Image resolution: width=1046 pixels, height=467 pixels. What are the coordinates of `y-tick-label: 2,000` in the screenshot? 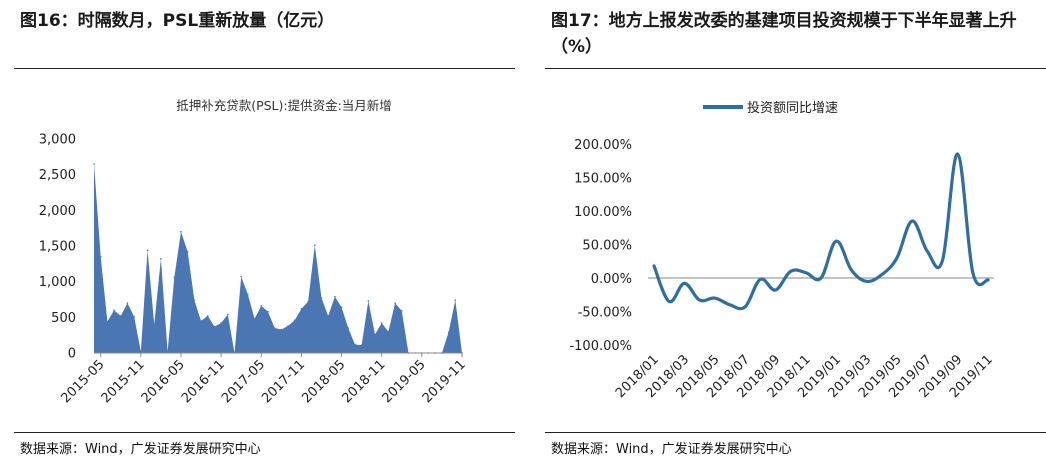 It's located at (57, 211).